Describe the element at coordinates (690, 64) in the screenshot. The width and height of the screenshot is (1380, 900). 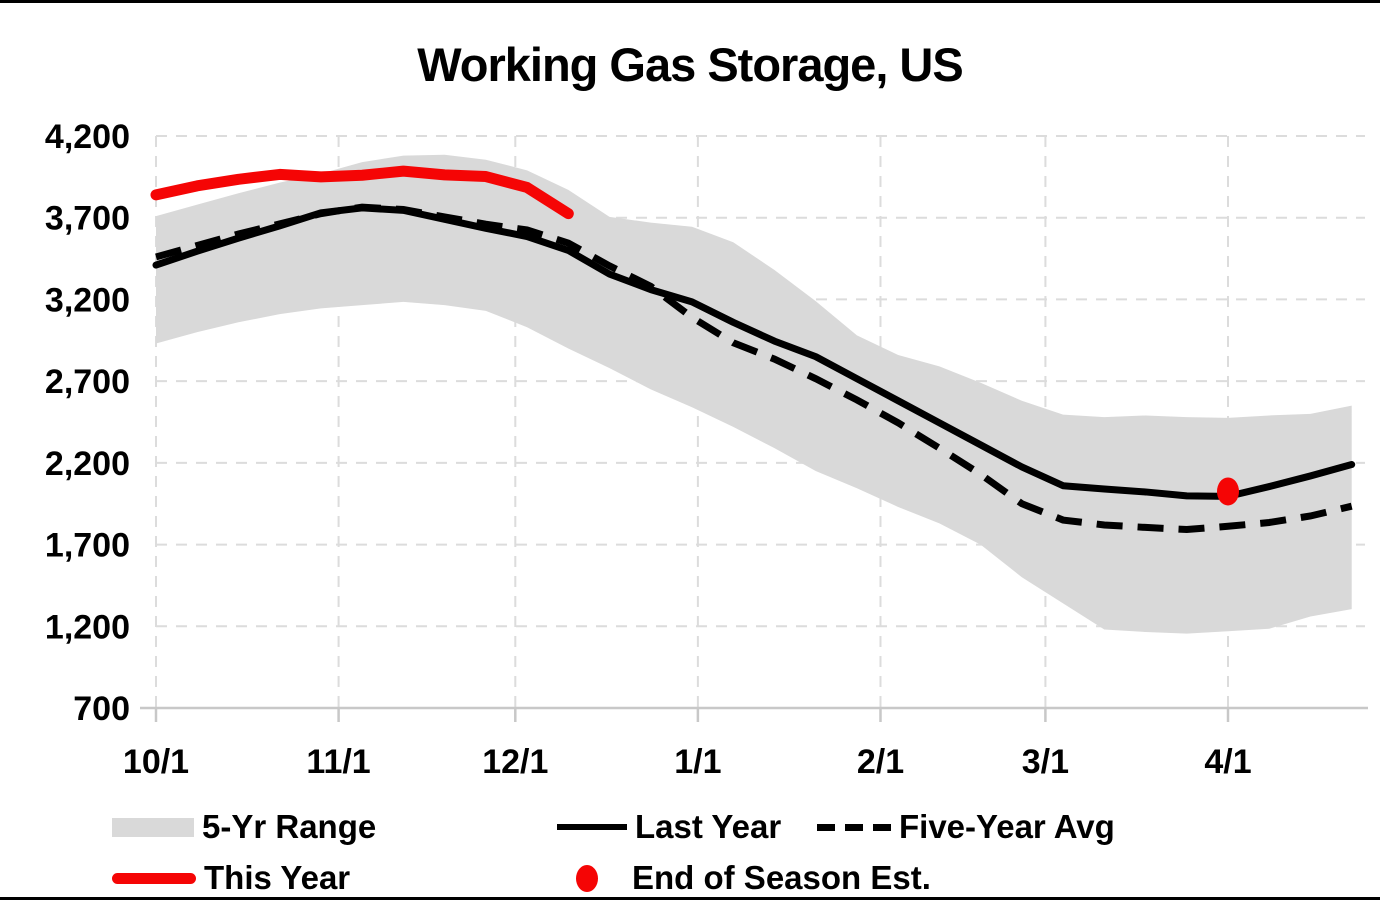
I see `chart-title: Working Gas Storage, US` at that location.